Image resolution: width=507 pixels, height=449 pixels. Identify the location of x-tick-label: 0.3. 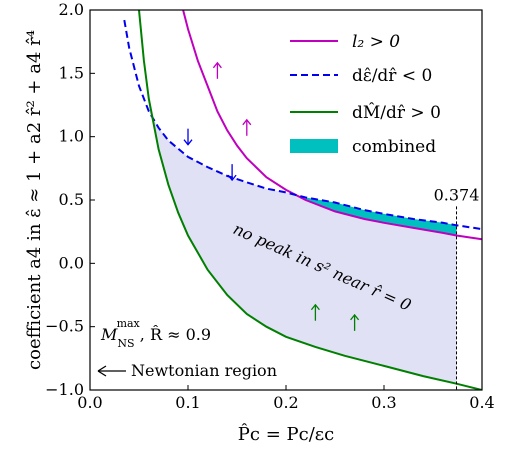
(383, 402).